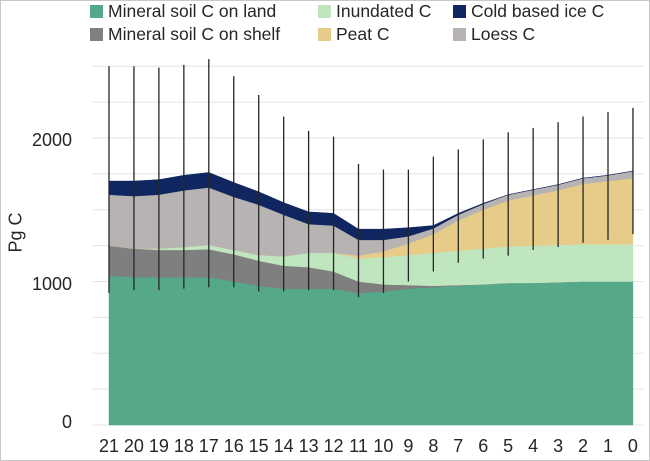  I want to click on x-tick-label: 16, so click(233, 446).